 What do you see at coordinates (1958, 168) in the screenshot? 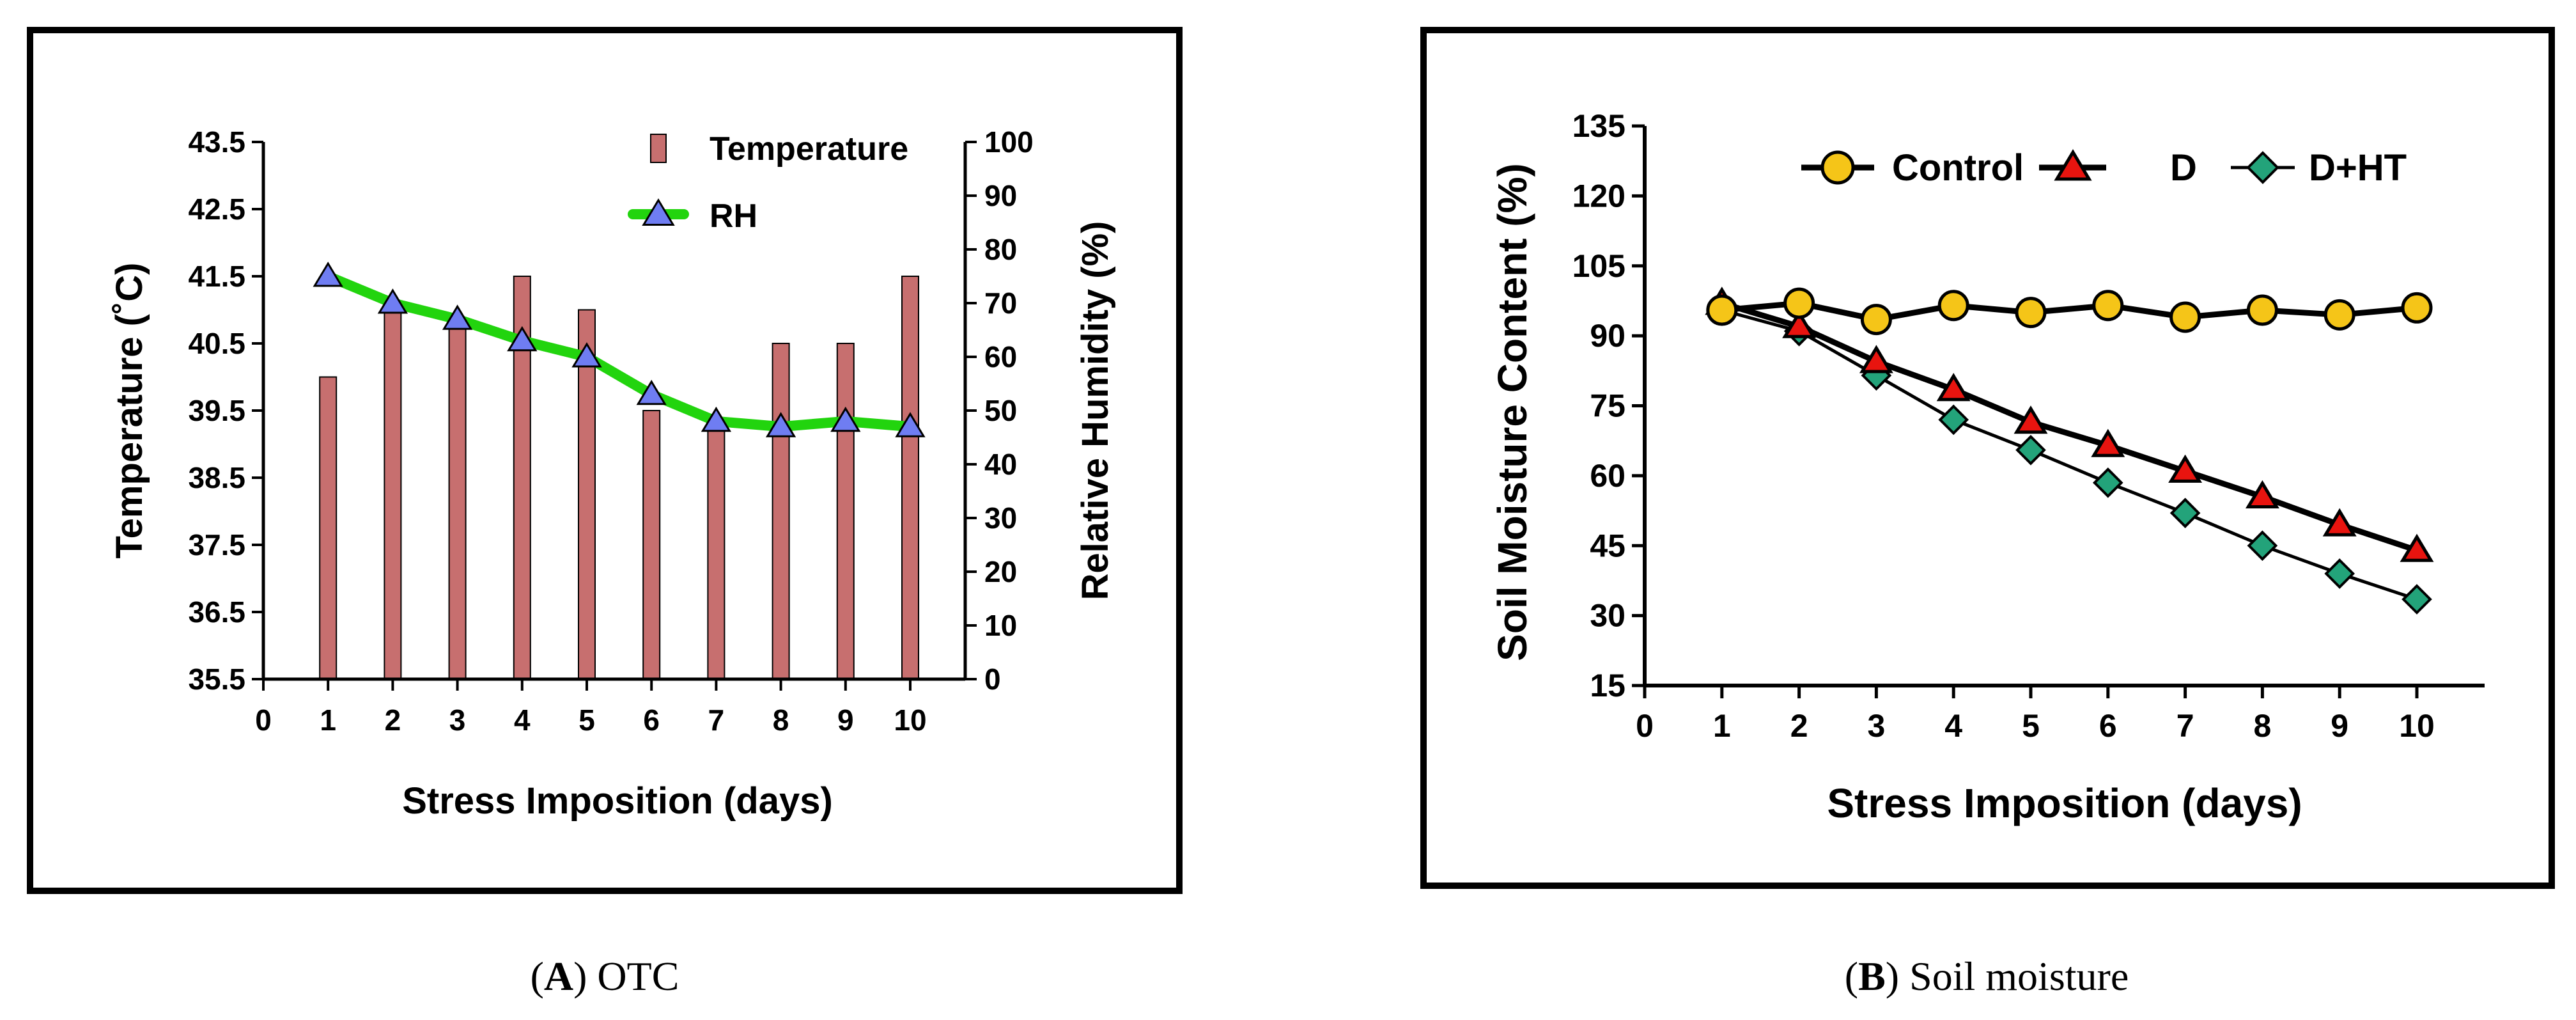
I see `legend-control-label: Control` at bounding box center [1958, 168].